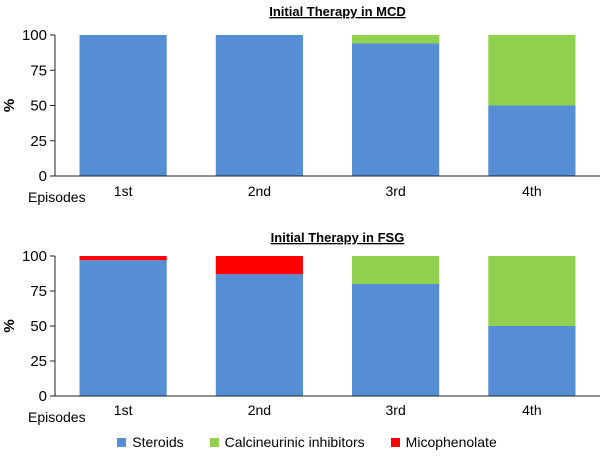  What do you see at coordinates (294, 442) in the screenshot?
I see `legend-label: Calcineurinic inhibitors` at bounding box center [294, 442].